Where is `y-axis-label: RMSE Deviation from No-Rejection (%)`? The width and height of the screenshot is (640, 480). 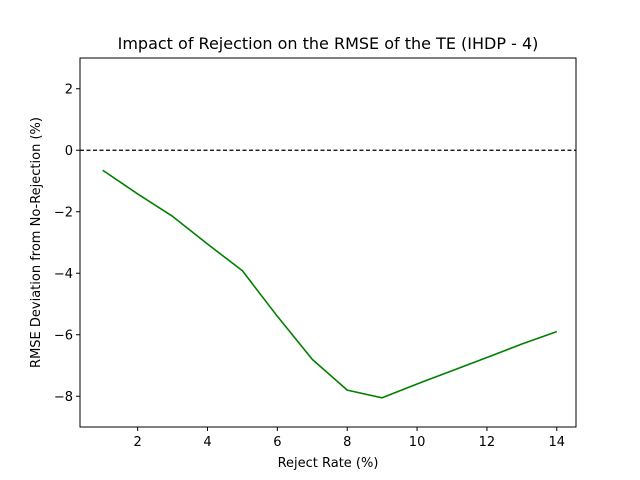
y-axis-label: RMSE Deviation from No-Rejection (%) is located at coordinates (36, 242).